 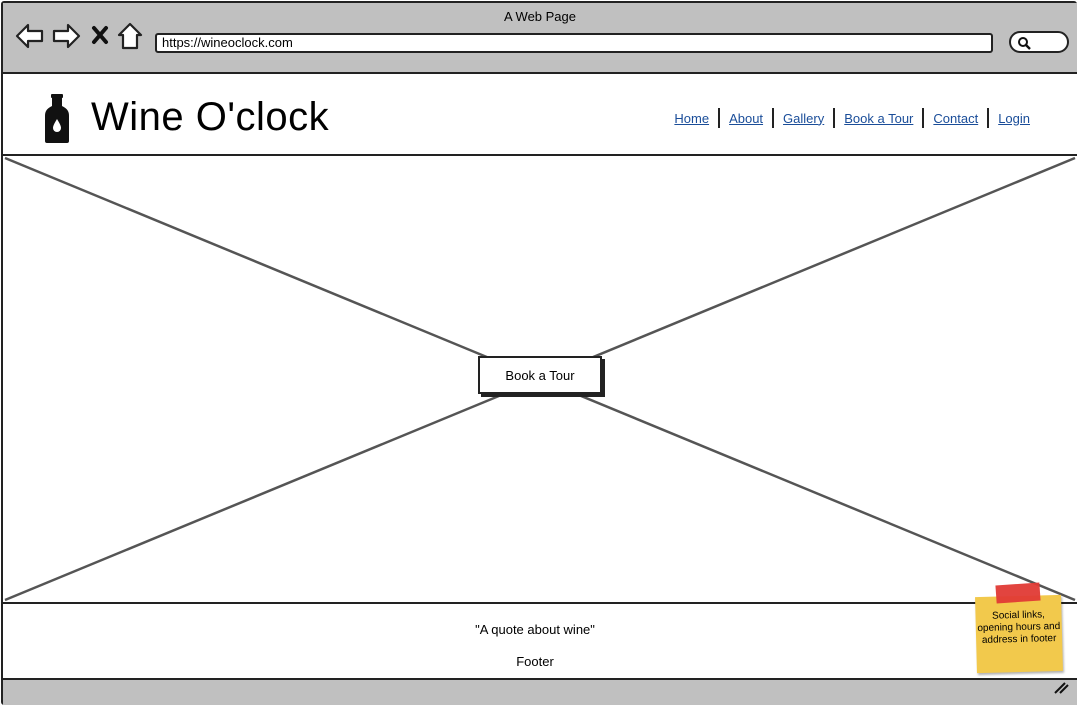 I want to click on browser-chrome: A Web Page https://wineoclock.com, so click(x=540, y=38).